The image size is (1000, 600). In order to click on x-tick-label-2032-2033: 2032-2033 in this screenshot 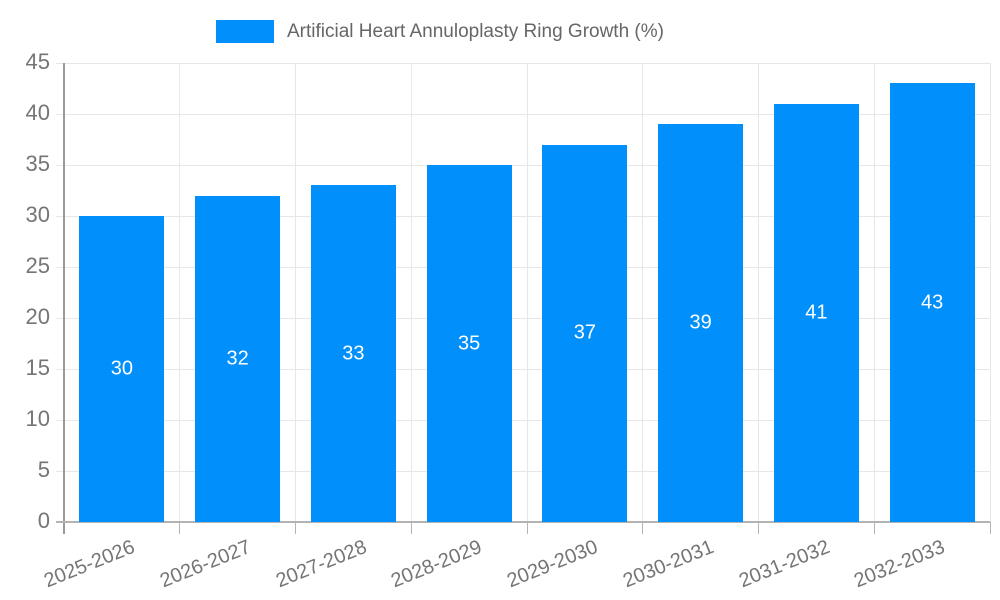, I will do `click(900, 564)`.